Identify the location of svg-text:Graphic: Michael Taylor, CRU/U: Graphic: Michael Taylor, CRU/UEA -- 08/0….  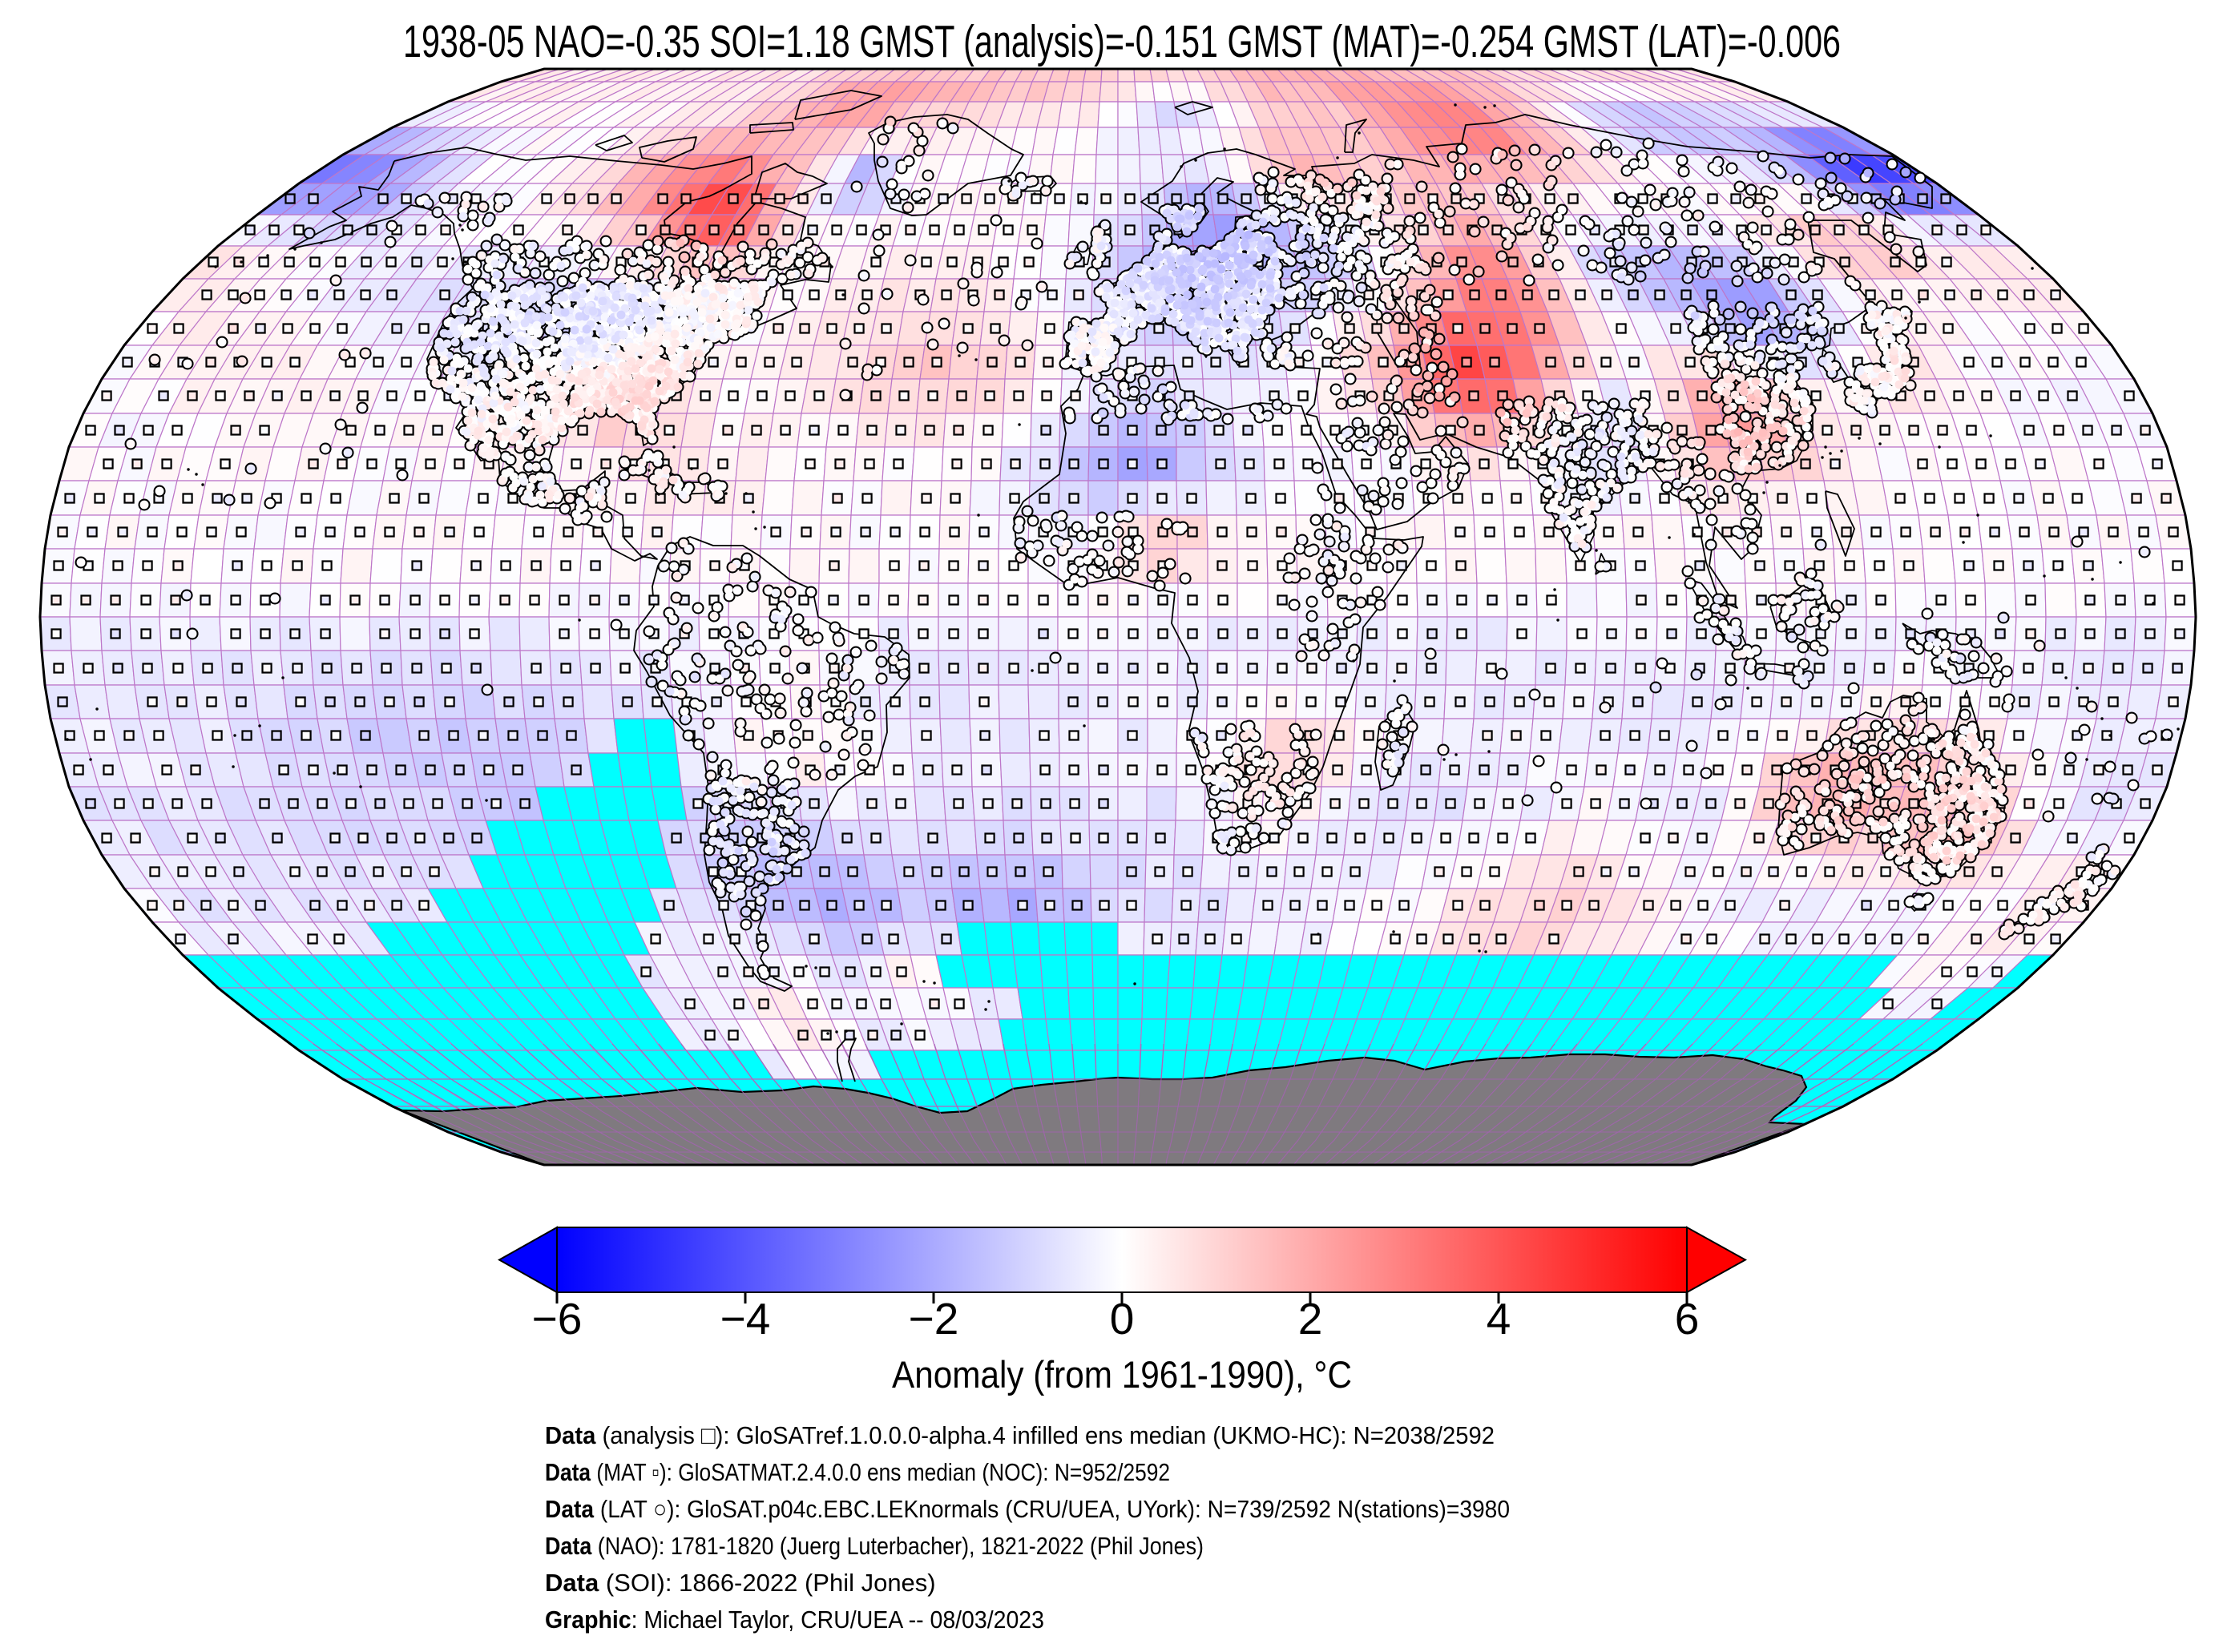
(794, 1620).